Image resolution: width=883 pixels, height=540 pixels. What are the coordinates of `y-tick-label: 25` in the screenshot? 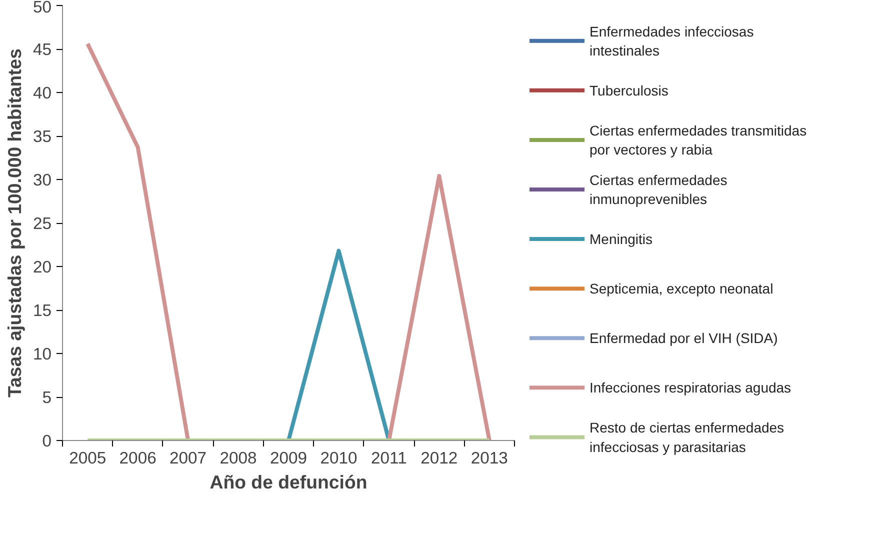 It's located at (42, 223).